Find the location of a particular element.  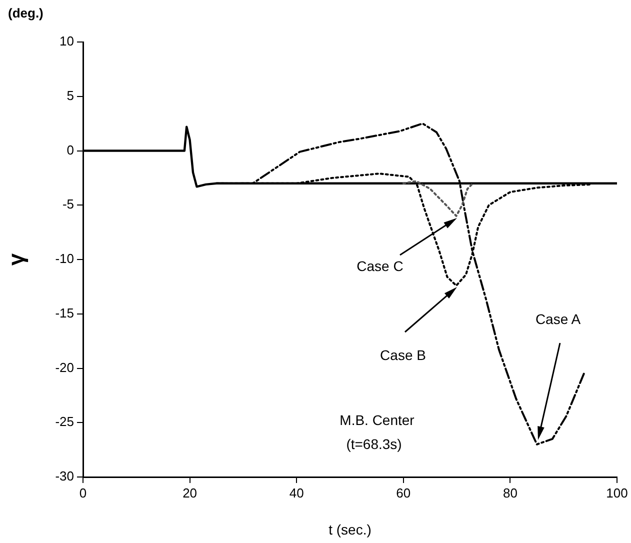

x-tick-label: 60 is located at coordinates (403, 492).